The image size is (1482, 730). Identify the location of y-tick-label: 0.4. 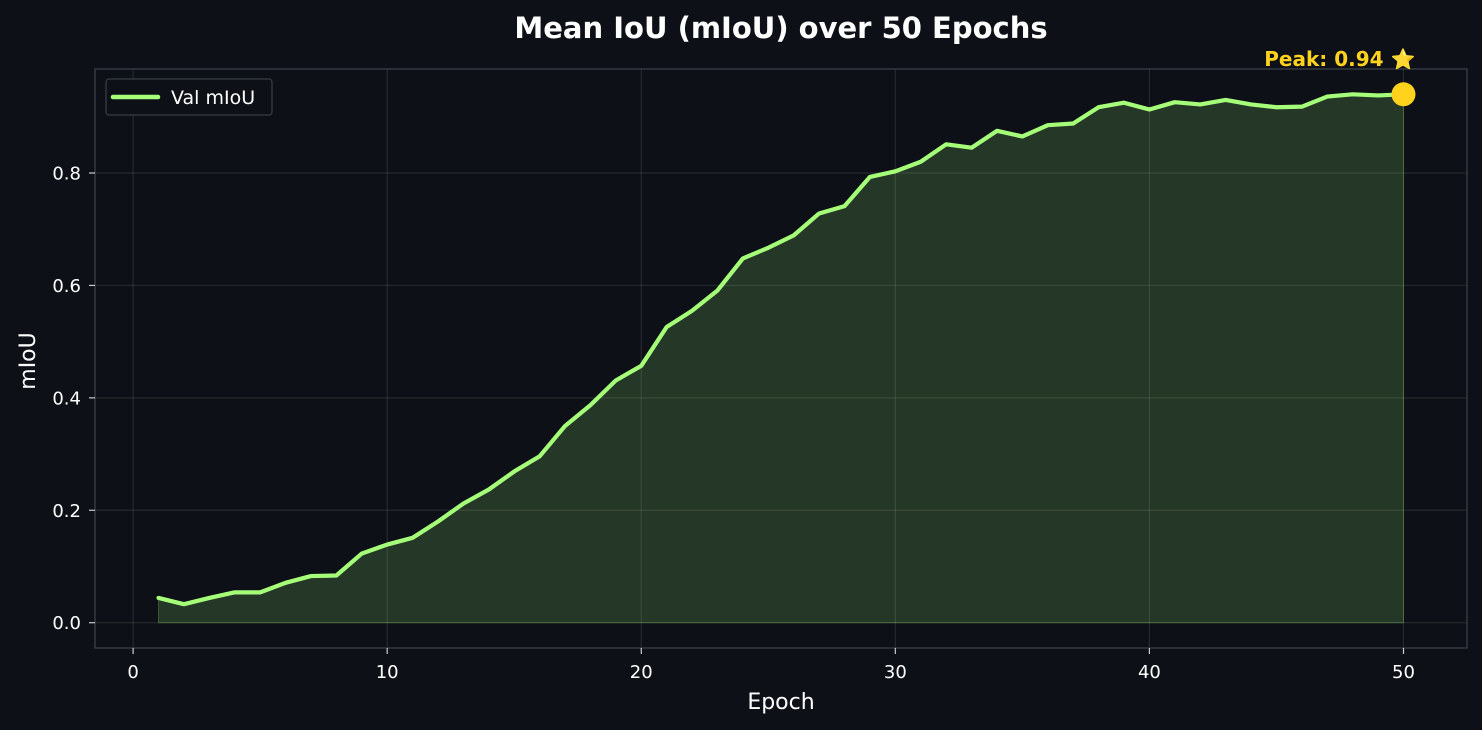
(66, 398).